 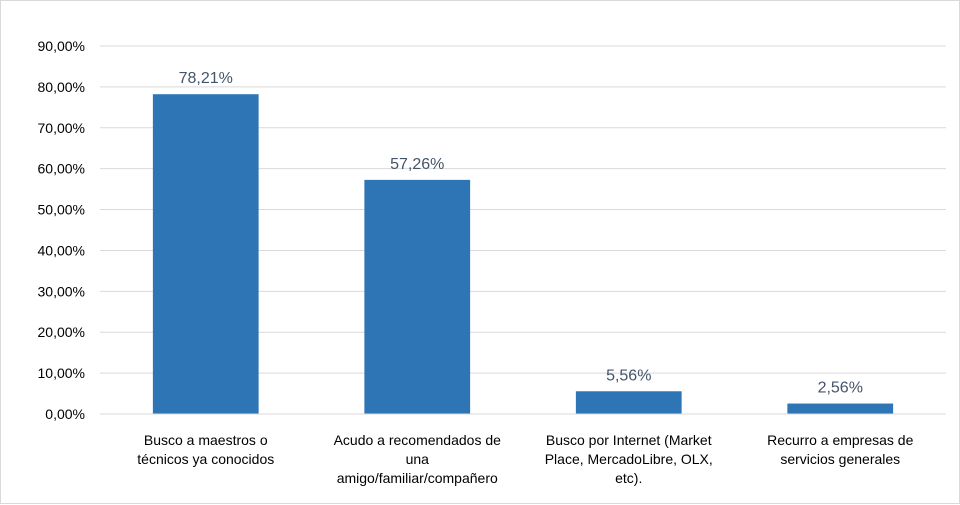 What do you see at coordinates (205, 449) in the screenshot?
I see `category-label: Busco a maestros o técnicos ya conocidos` at bounding box center [205, 449].